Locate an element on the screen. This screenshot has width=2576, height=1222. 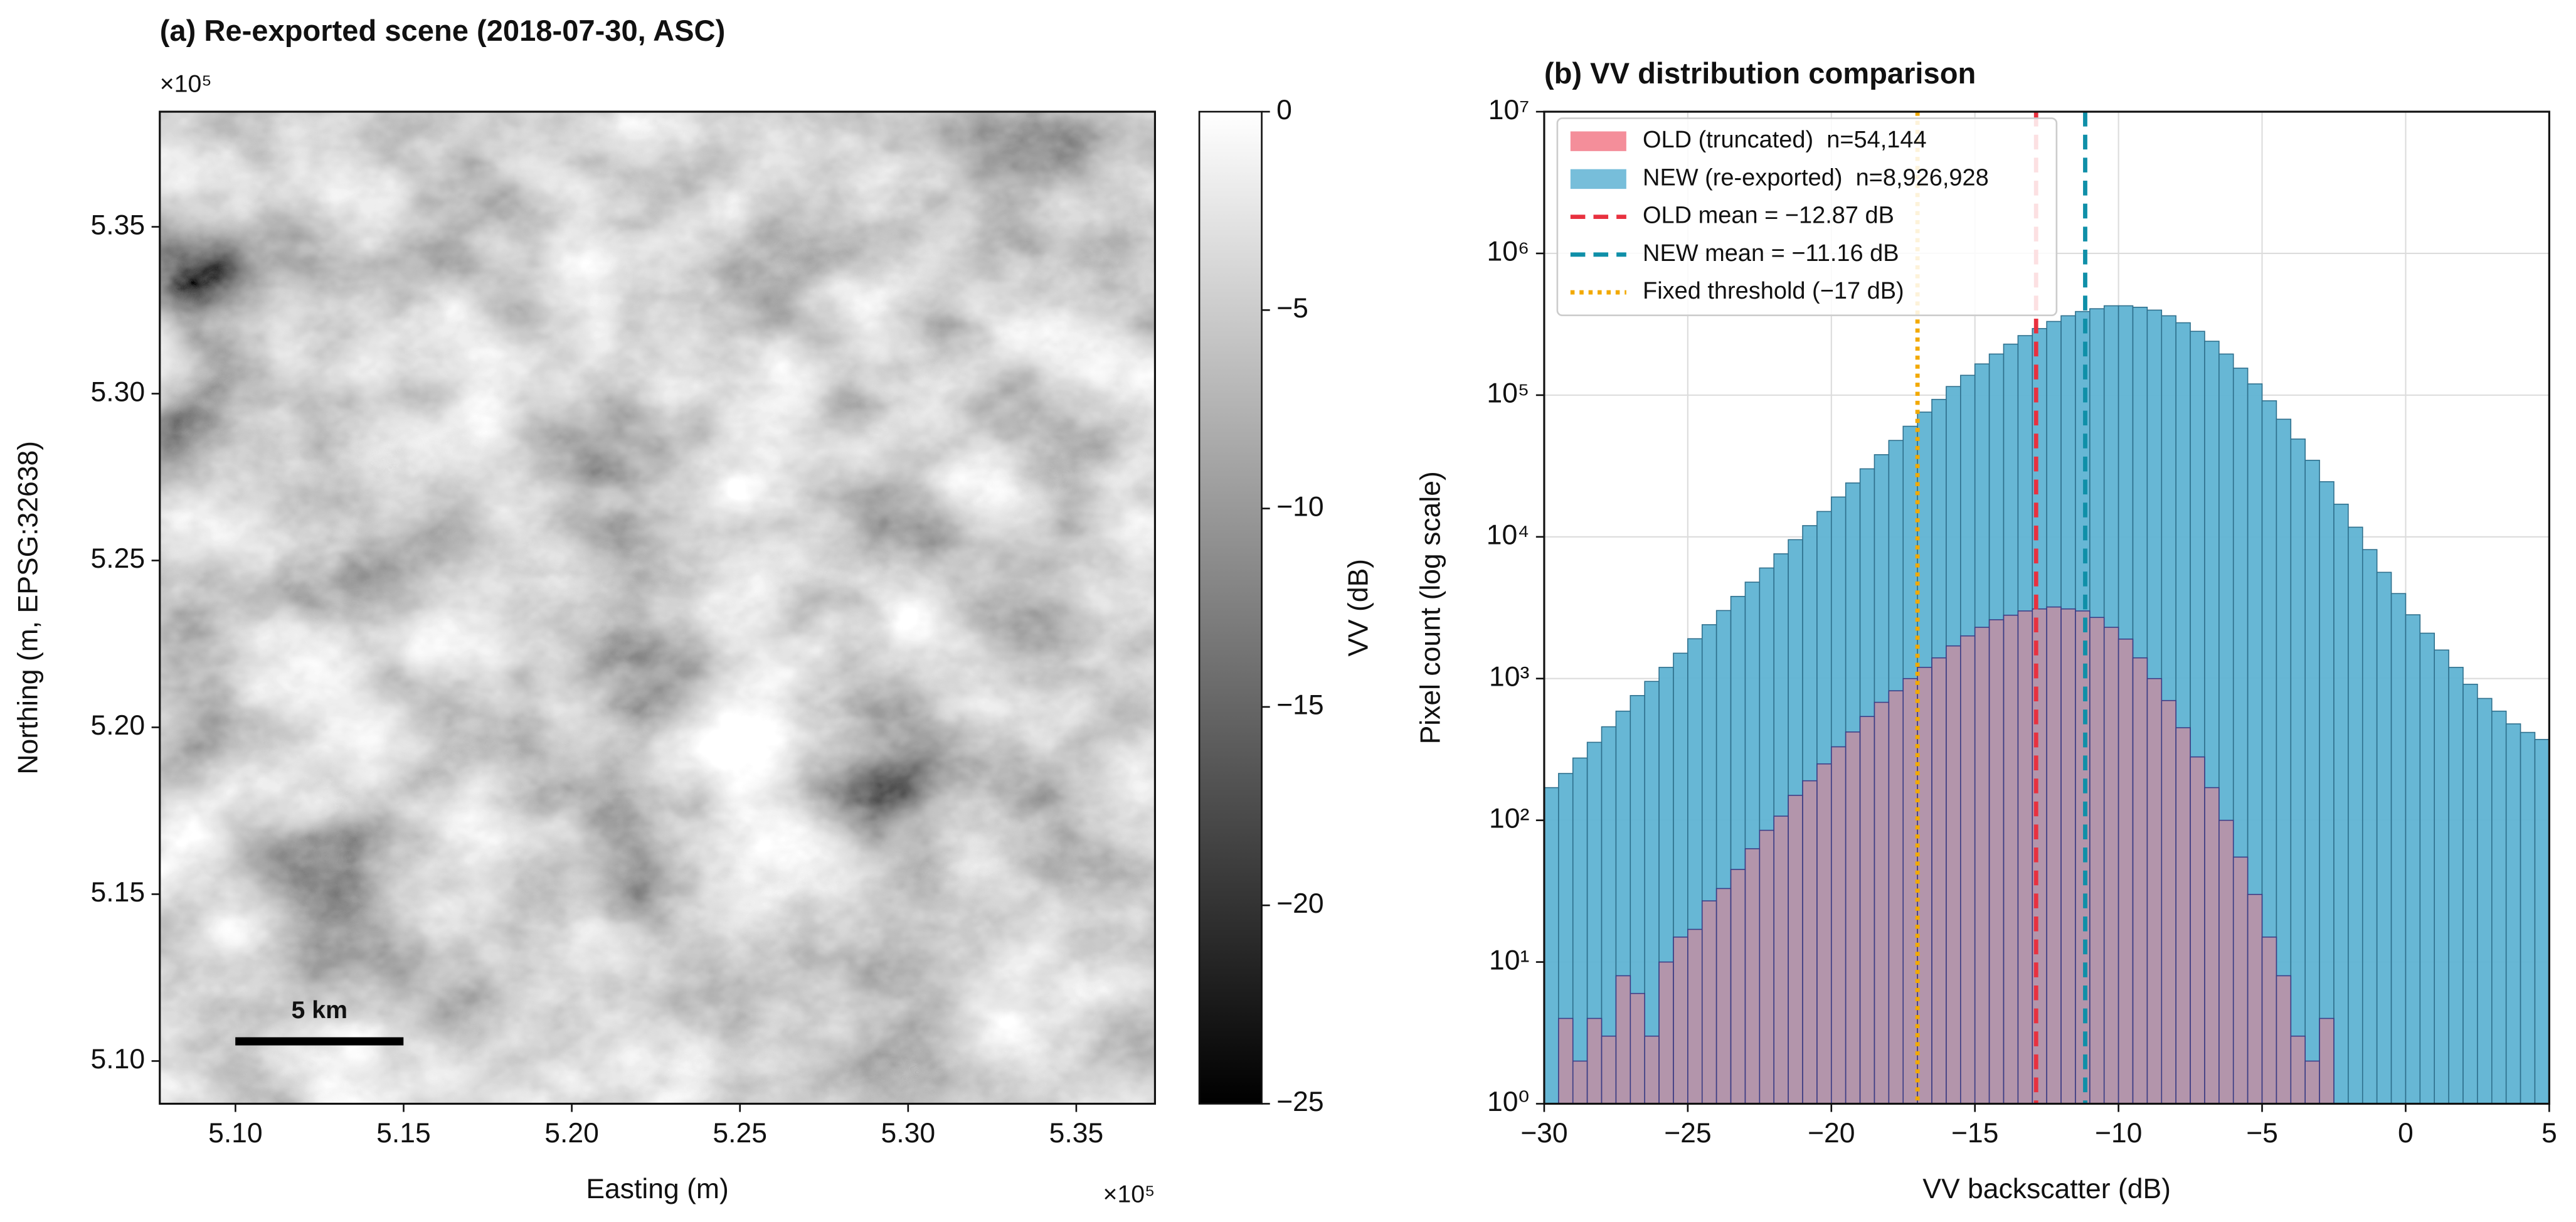
colorbar is located at coordinates (1230, 607).